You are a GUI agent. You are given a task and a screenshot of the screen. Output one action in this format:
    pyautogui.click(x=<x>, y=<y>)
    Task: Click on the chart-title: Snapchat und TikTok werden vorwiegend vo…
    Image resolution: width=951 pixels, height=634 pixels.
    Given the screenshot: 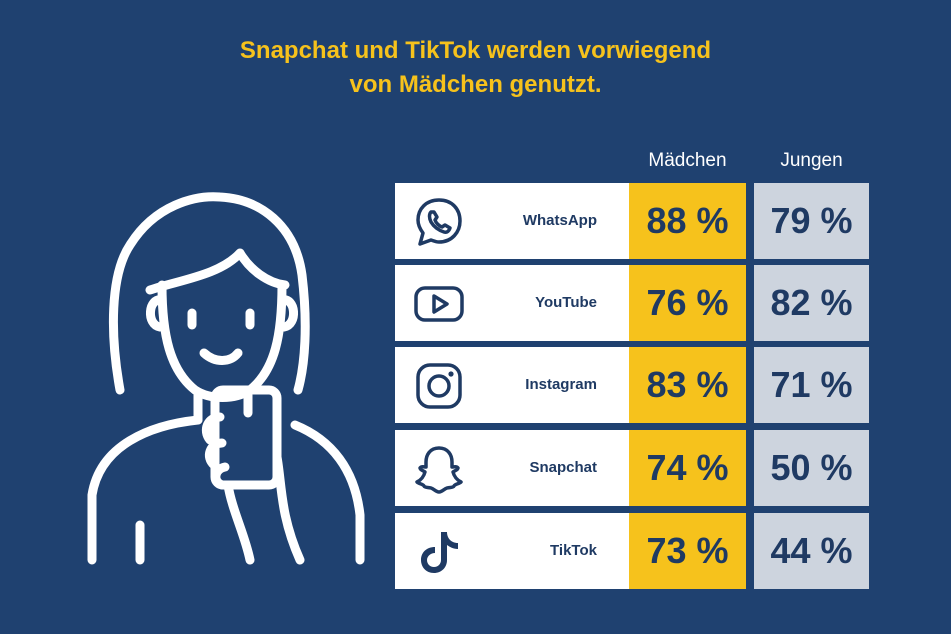 What is the action you would take?
    pyautogui.click(x=475, y=68)
    